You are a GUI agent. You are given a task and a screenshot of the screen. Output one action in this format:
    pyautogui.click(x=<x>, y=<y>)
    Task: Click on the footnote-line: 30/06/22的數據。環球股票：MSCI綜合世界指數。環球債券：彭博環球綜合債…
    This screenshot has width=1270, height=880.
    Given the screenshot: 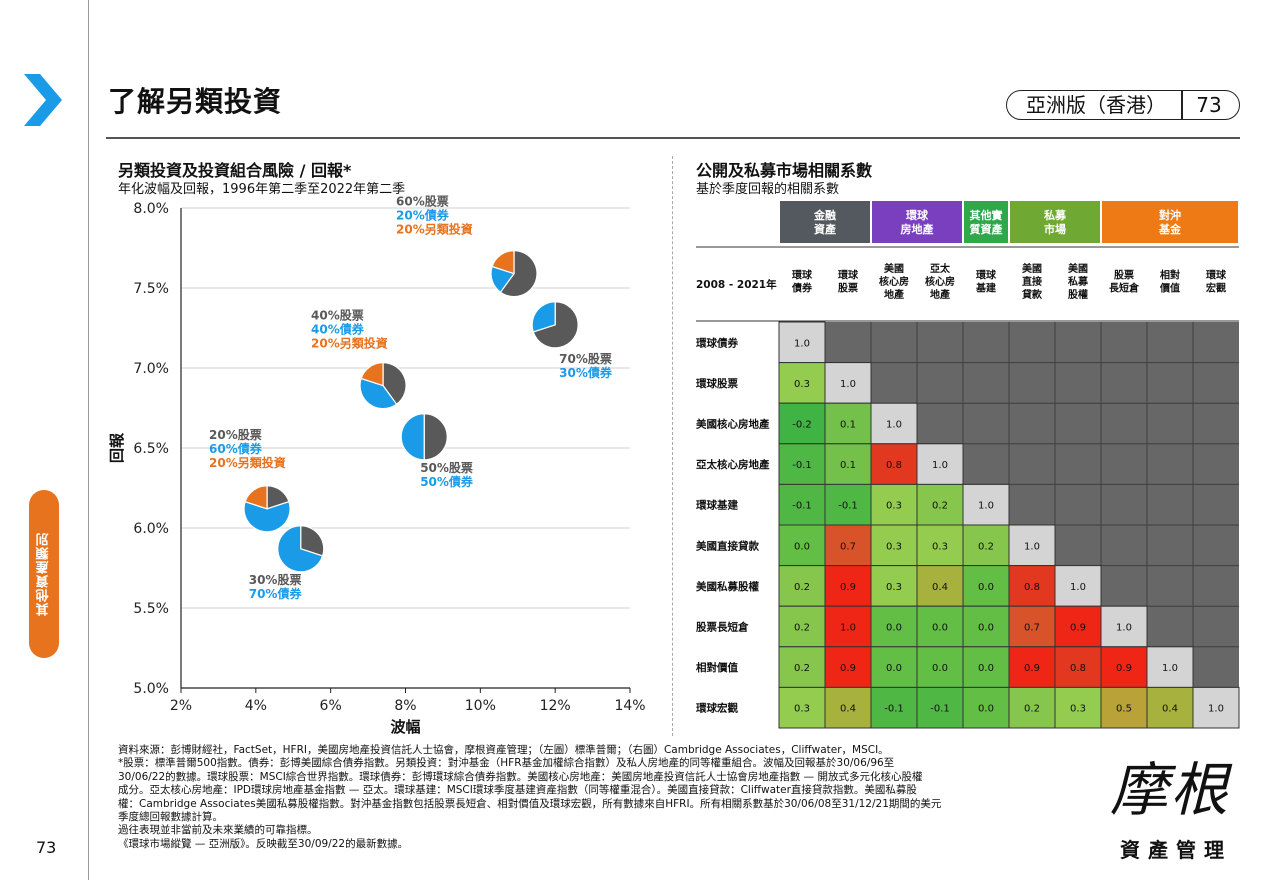 What is the action you would take?
    pyautogui.click(x=520, y=776)
    